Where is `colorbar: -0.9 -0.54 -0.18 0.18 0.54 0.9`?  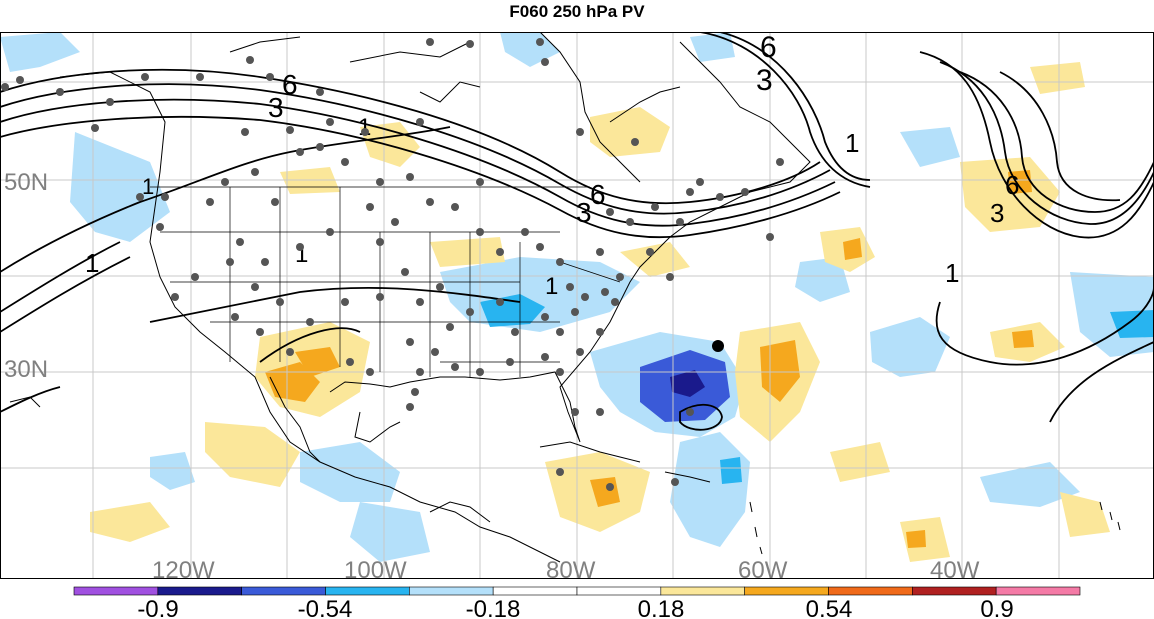
colorbar: -0.9 -0.54 -0.18 0.18 0.54 0.9 is located at coordinates (577, 602).